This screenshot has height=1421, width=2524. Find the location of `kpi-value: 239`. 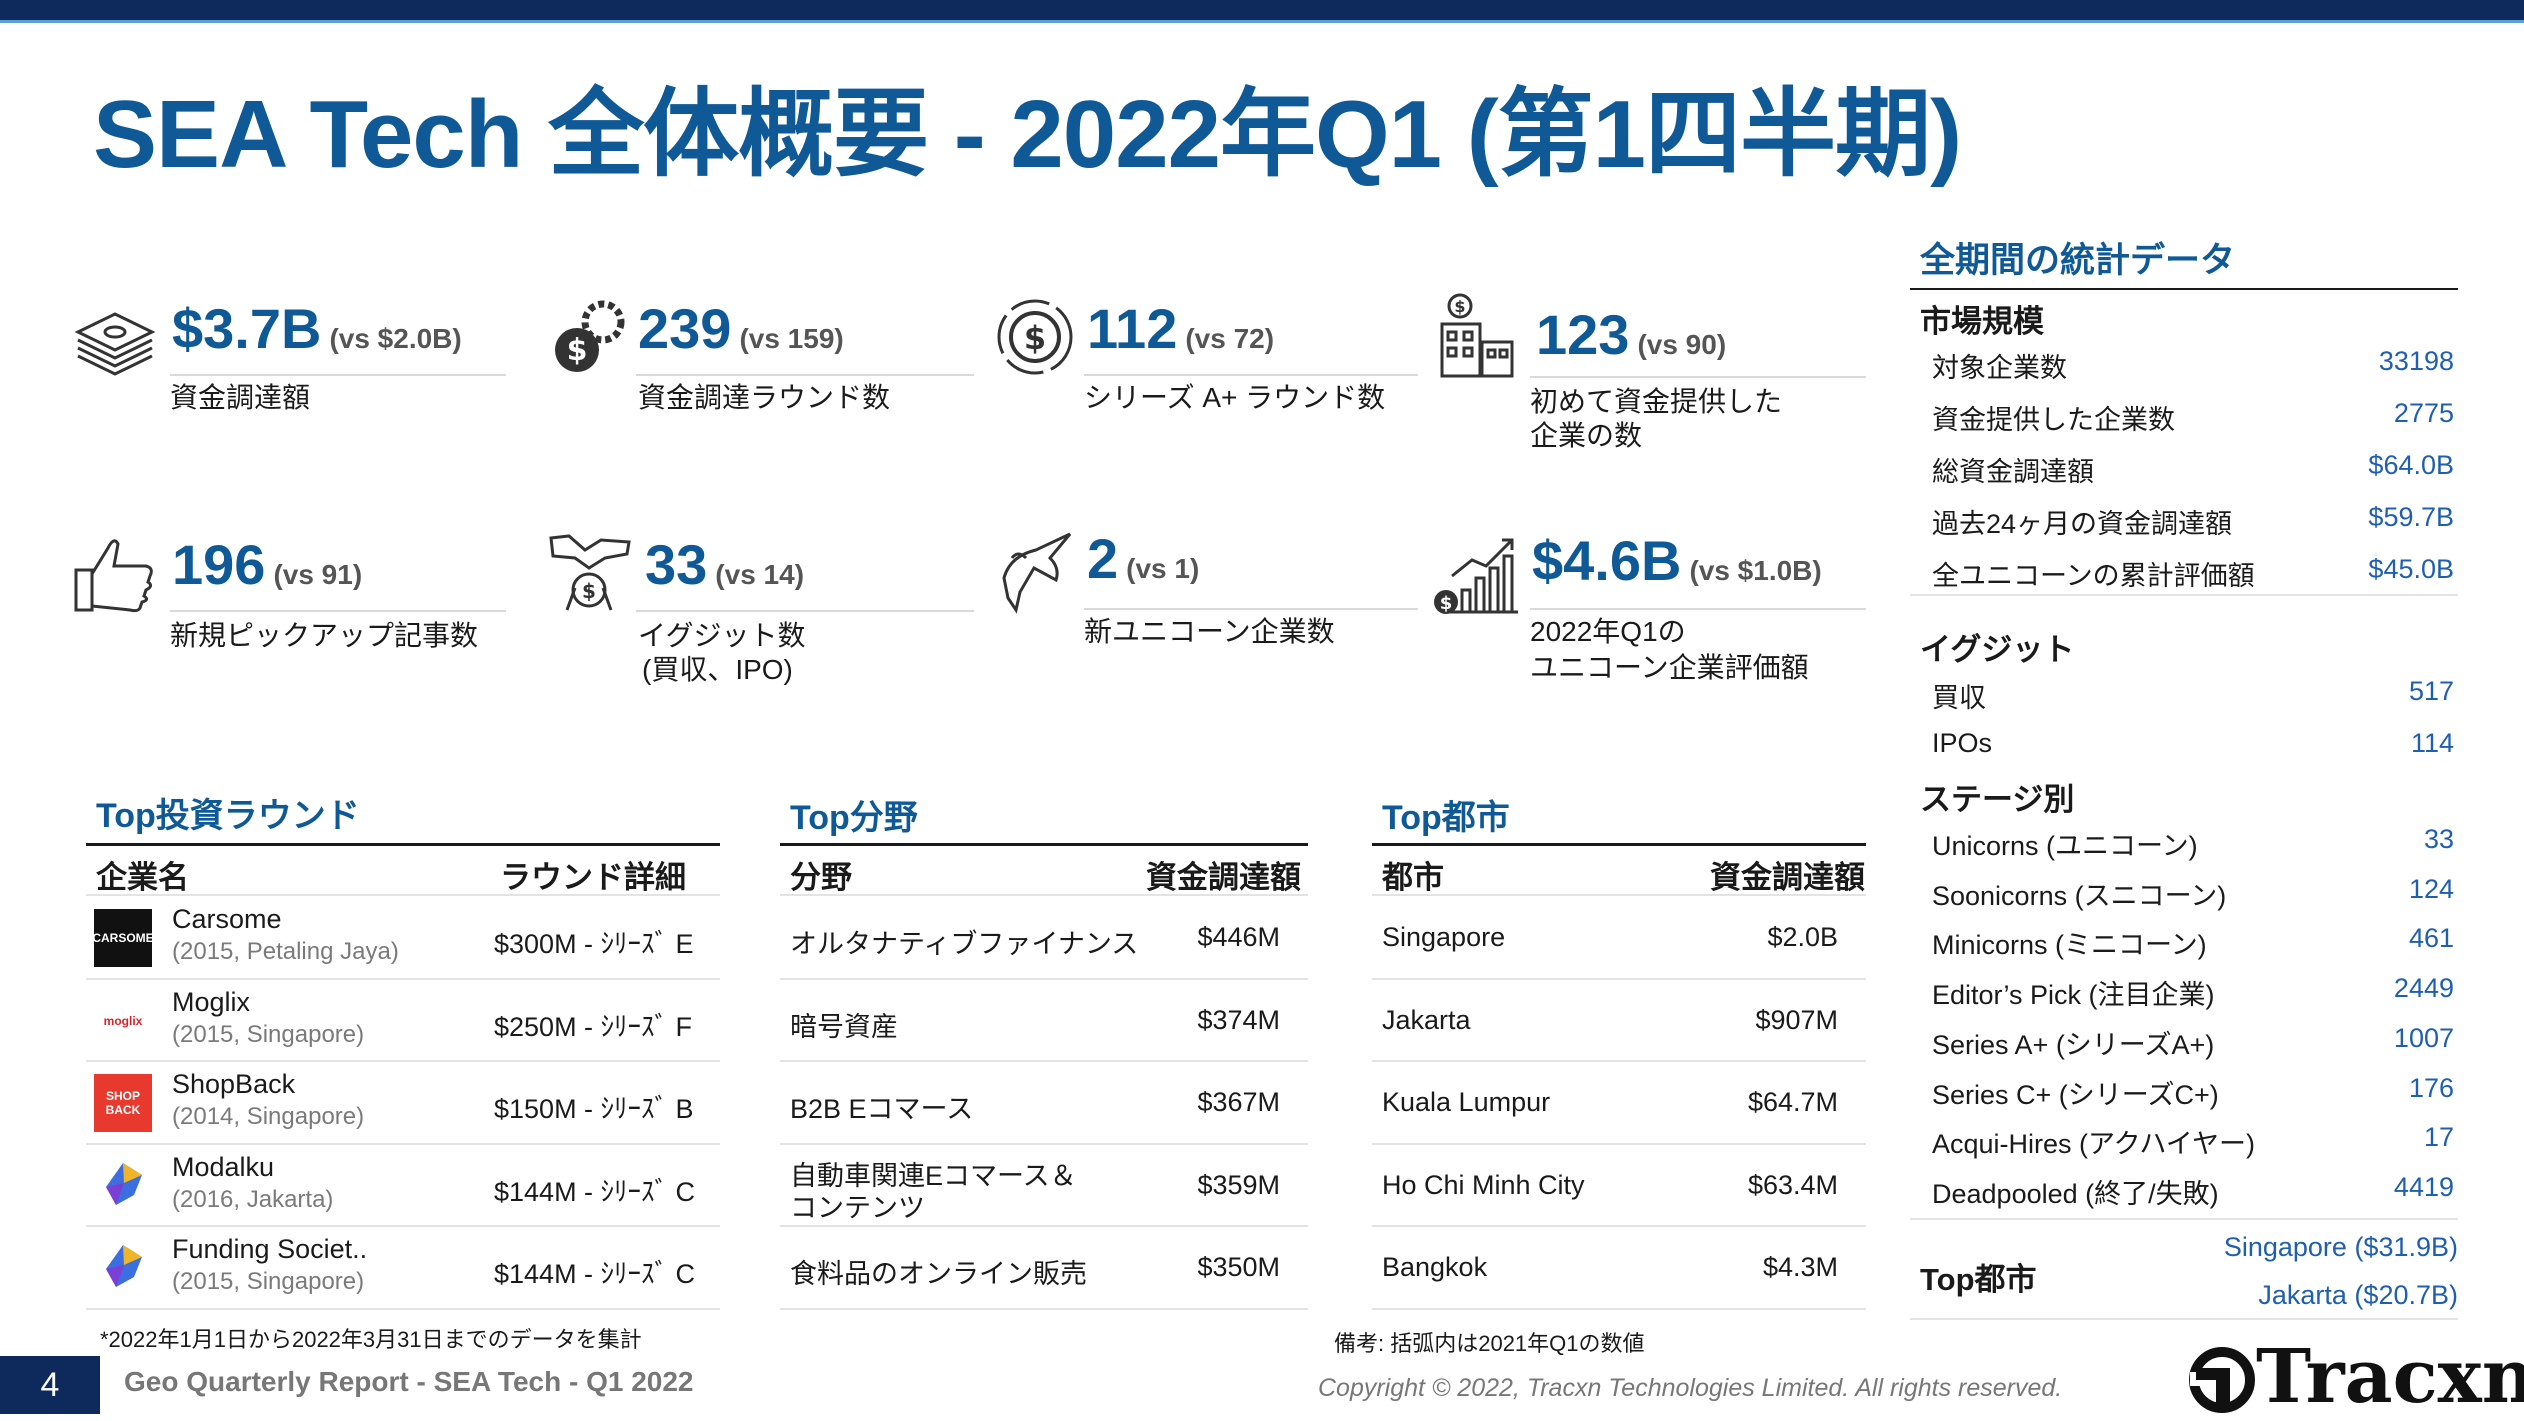

kpi-value: 239 is located at coordinates (685, 328).